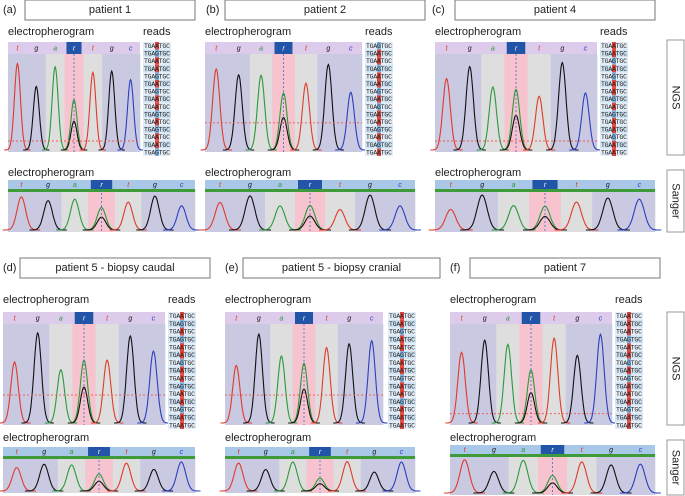 This screenshot has width=685, height=496. What do you see at coordinates (676, 98) in the screenshot?
I see `side-label: NGS` at bounding box center [676, 98].